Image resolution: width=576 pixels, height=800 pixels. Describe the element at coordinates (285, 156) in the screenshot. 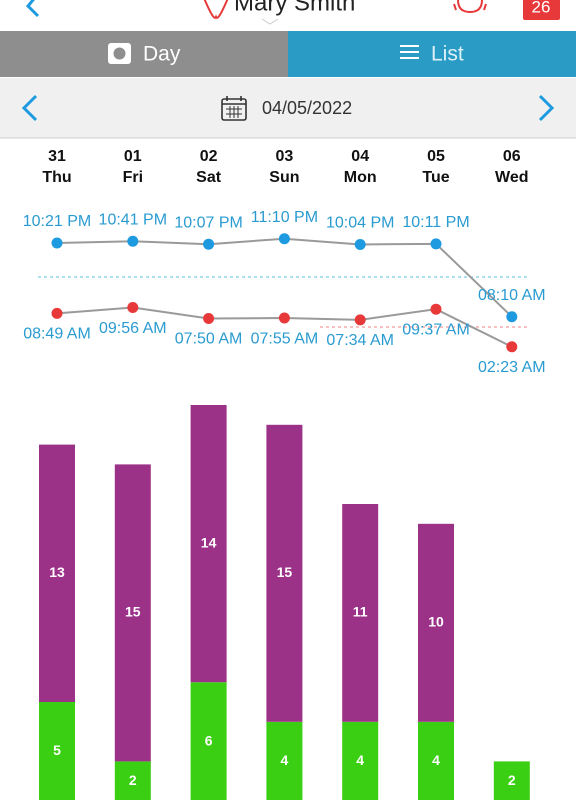

I see `day-date: 03` at that location.